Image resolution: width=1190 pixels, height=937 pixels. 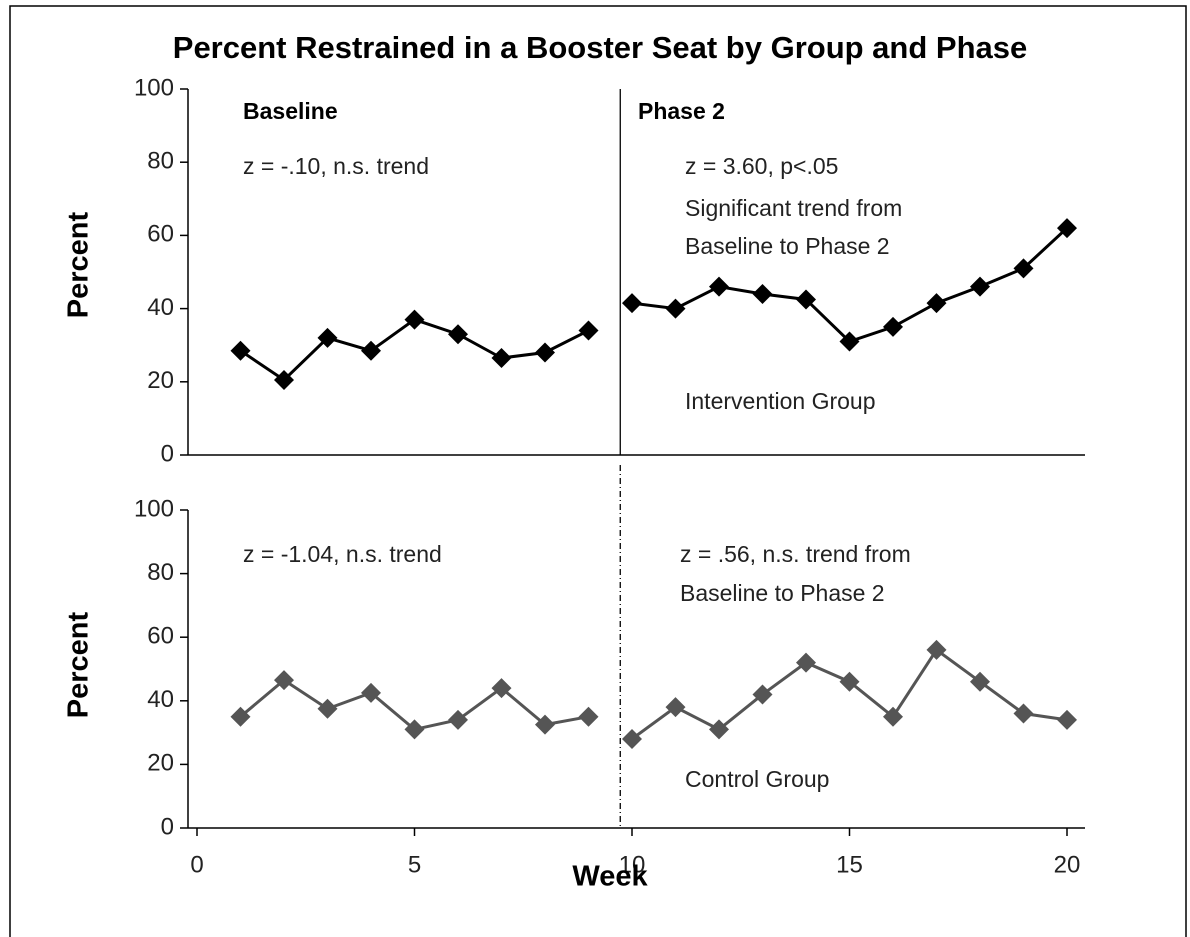 What do you see at coordinates (757, 779) in the screenshot?
I see `annotation: Control Group` at bounding box center [757, 779].